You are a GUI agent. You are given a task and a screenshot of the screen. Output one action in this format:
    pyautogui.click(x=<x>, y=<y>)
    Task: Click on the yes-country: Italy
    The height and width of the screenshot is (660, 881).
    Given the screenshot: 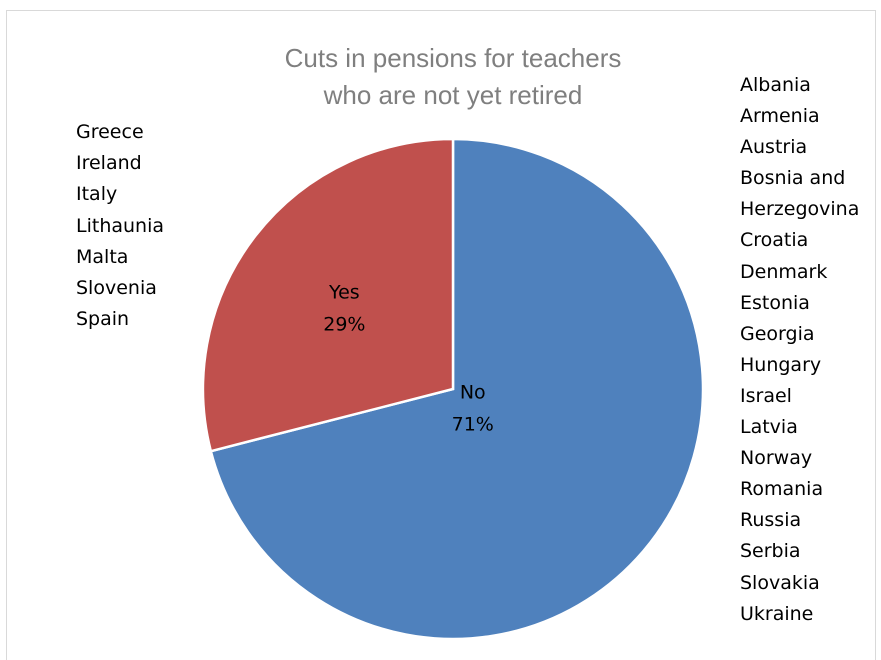 What is the action you would take?
    pyautogui.click(x=97, y=194)
    